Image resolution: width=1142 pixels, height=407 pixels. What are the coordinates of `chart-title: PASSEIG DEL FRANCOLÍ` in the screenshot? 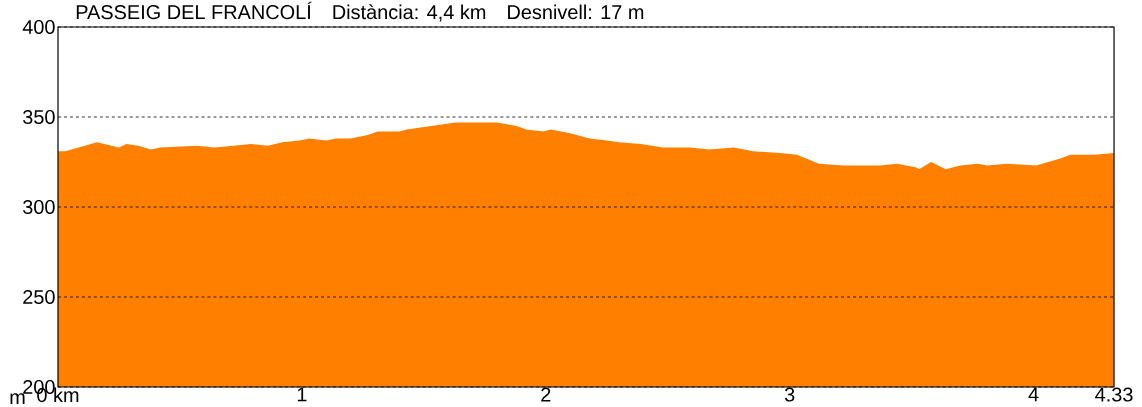 It's located at (194, 10).